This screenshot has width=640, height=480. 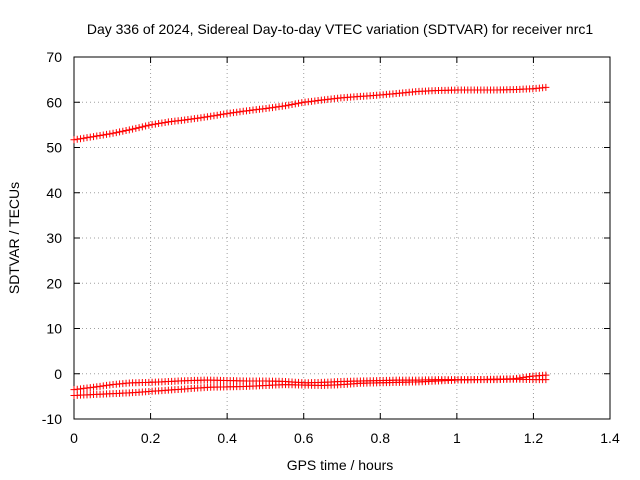 I want to click on x-axis-label: GPS time / hours, so click(x=340, y=465).